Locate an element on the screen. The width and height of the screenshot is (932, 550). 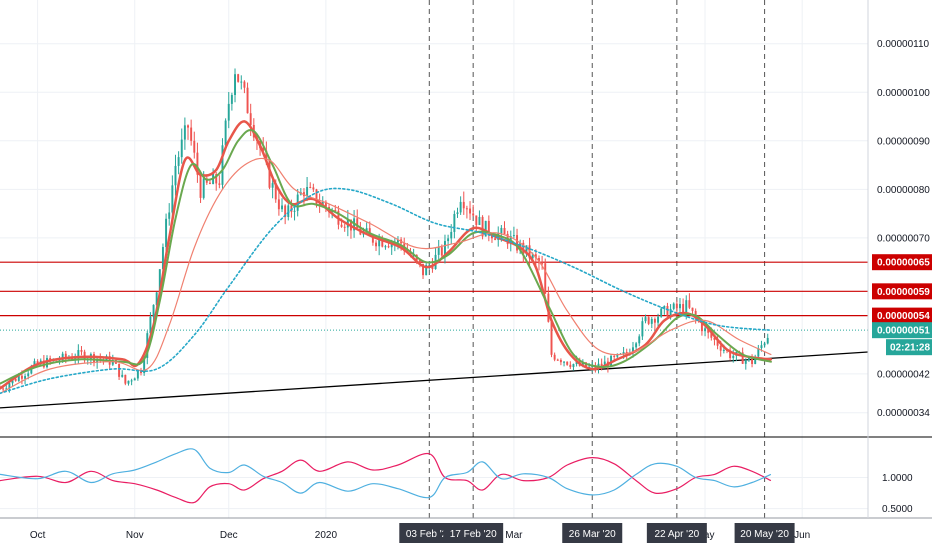
price-tick-label: 0.00000100 is located at coordinates (903, 93).